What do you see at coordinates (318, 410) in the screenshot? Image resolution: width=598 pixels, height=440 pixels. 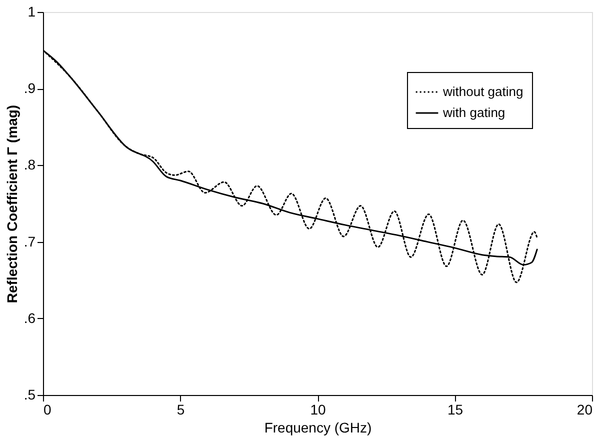 I see `x-tick-label: 10` at bounding box center [318, 410].